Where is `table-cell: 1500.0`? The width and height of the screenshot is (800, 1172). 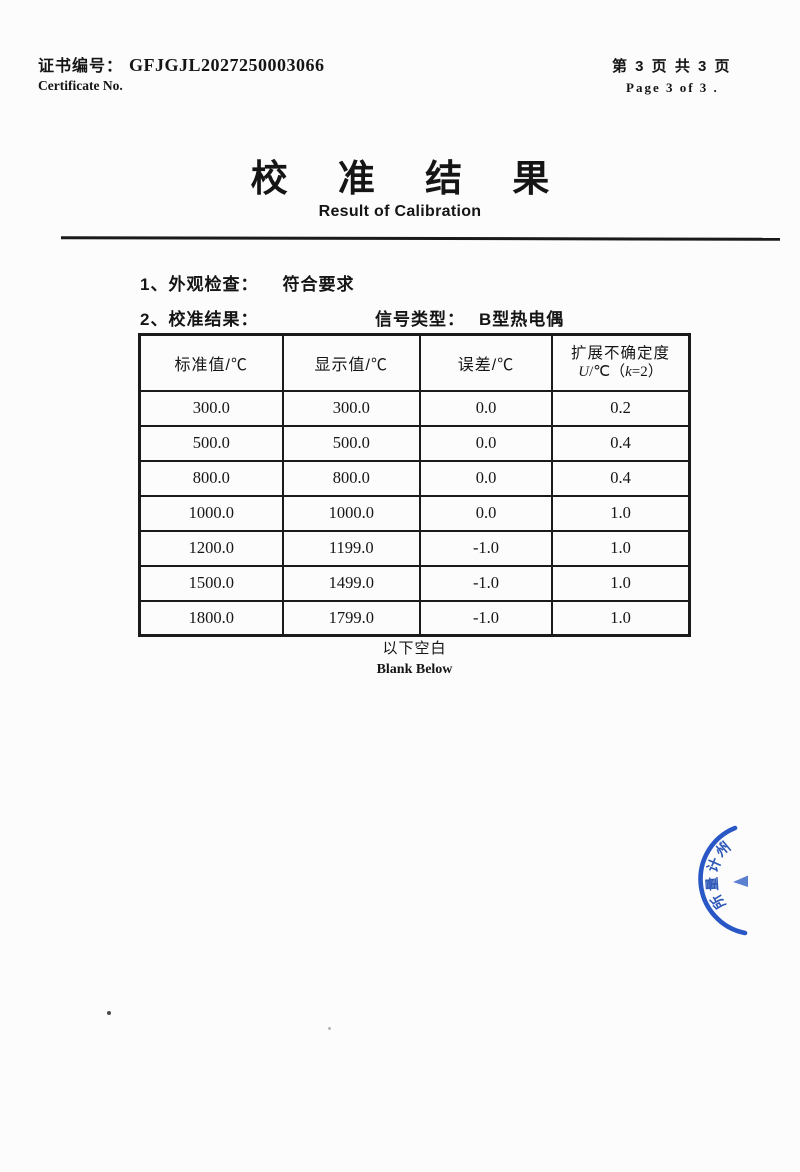 table-cell: 1500.0 is located at coordinates (211, 583).